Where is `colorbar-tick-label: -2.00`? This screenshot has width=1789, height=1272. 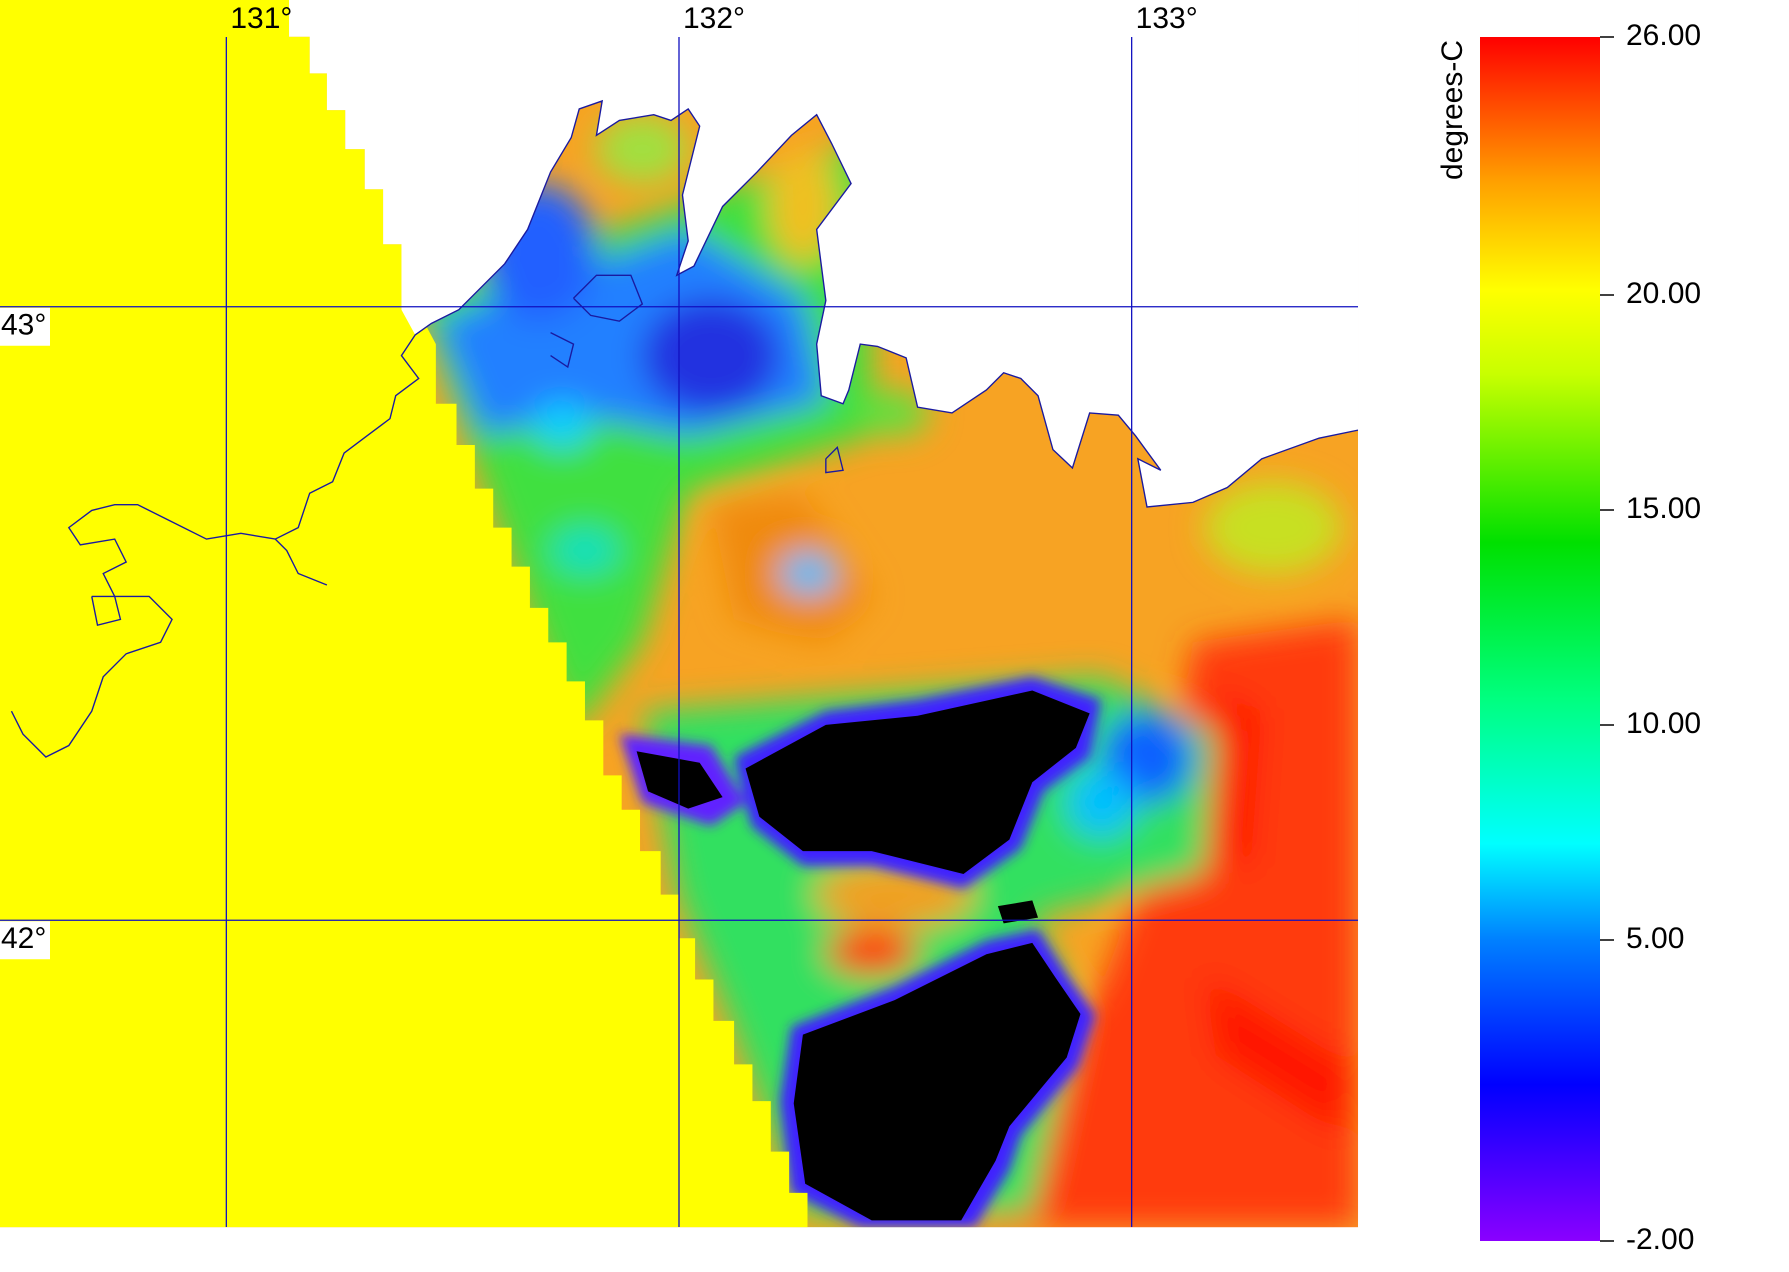 colorbar-tick-label: -2.00 is located at coordinates (1660, 1239).